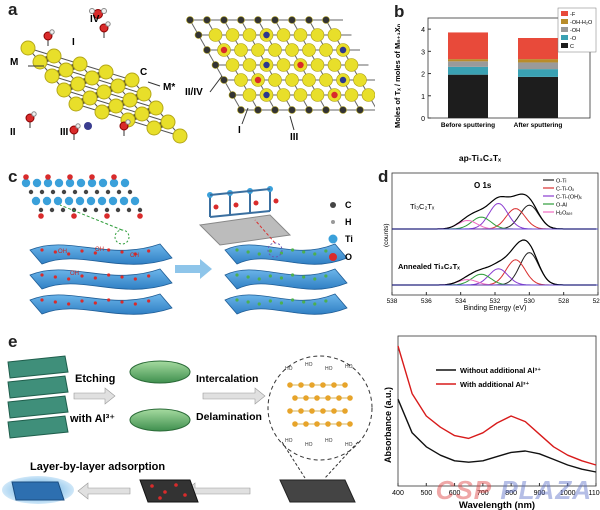  What do you see at coordinates (73, 42) in the screenshot?
I see `site-label-i: I` at bounding box center [73, 42].